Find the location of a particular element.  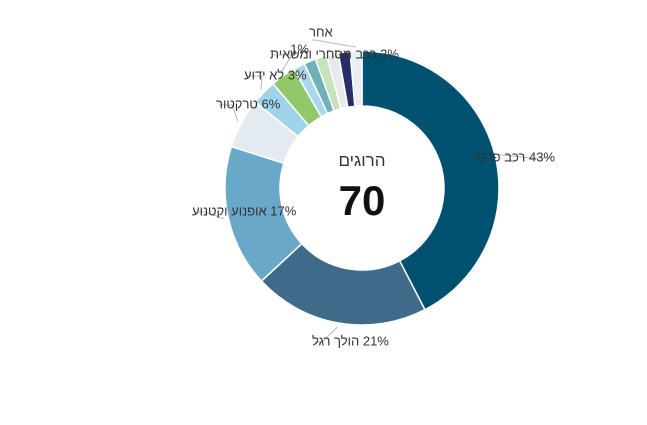

slice-sublabel: 1% is located at coordinates (299, 48).